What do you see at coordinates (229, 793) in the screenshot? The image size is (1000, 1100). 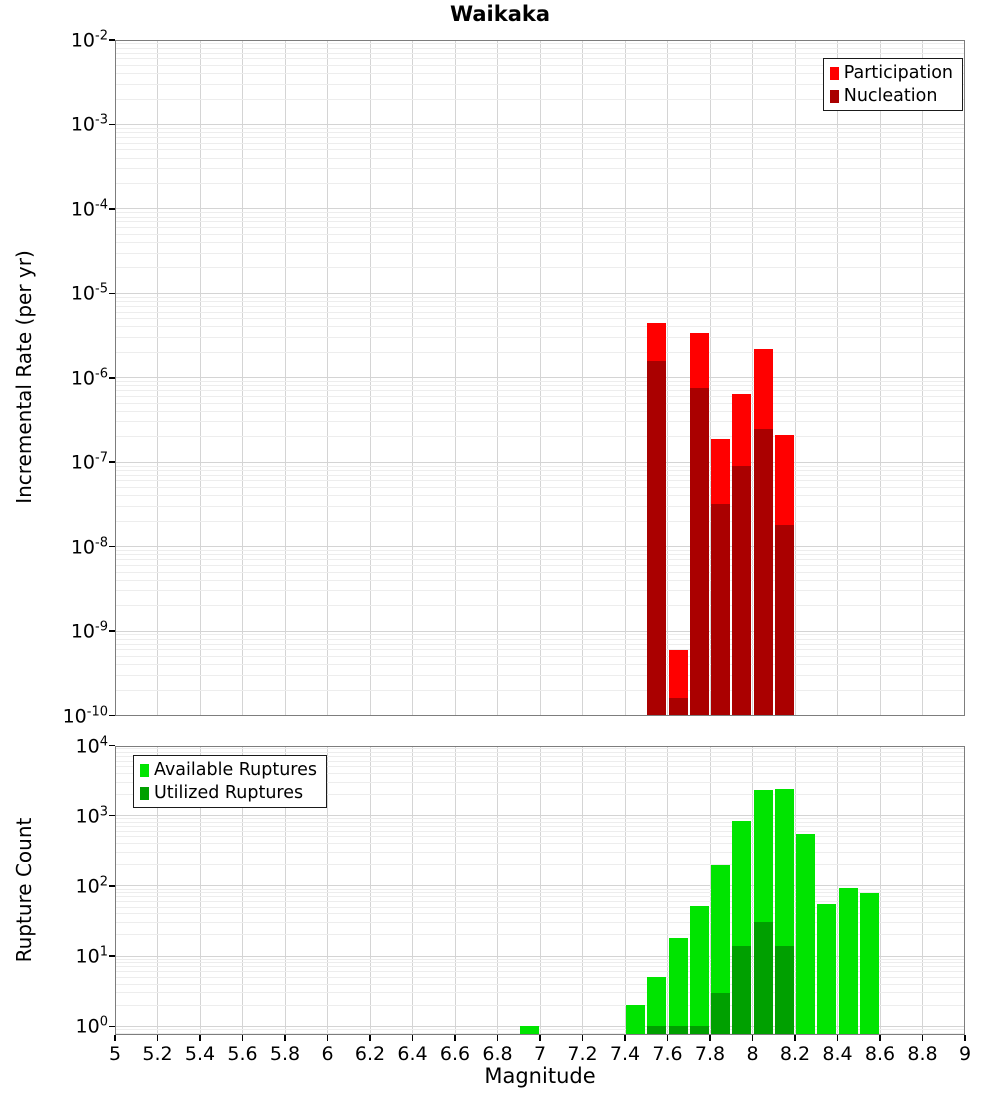 I see `legend-label: Utilized Ruptures` at bounding box center [229, 793].